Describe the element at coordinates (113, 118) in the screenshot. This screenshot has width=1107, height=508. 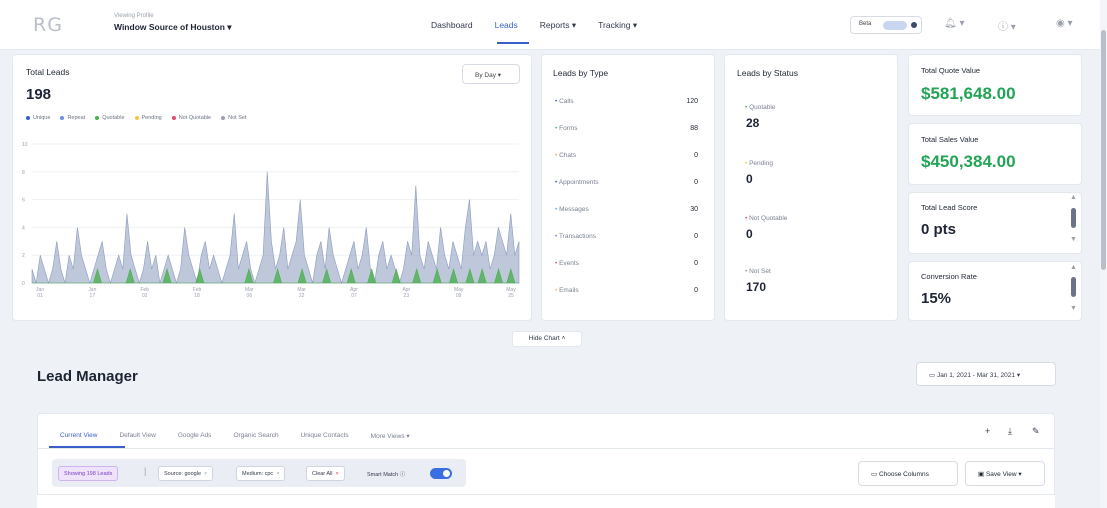
I see `legend-label: Quotable` at that location.